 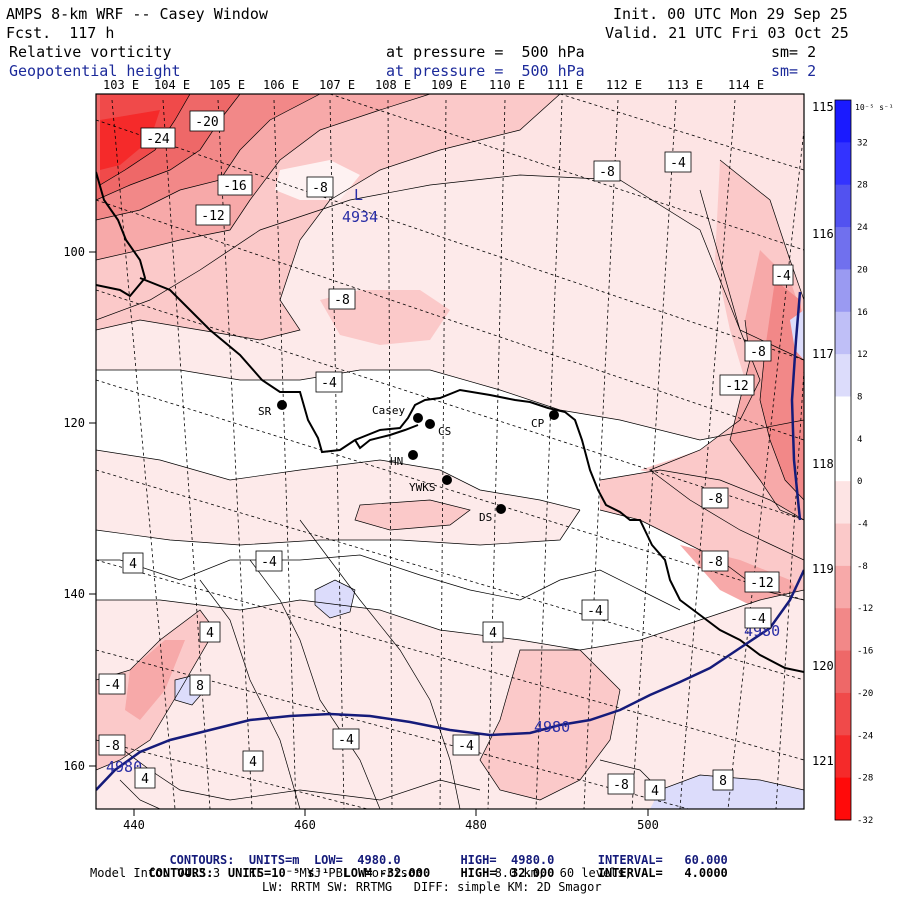 I want to click on station-label: CP, so click(x=538, y=423).